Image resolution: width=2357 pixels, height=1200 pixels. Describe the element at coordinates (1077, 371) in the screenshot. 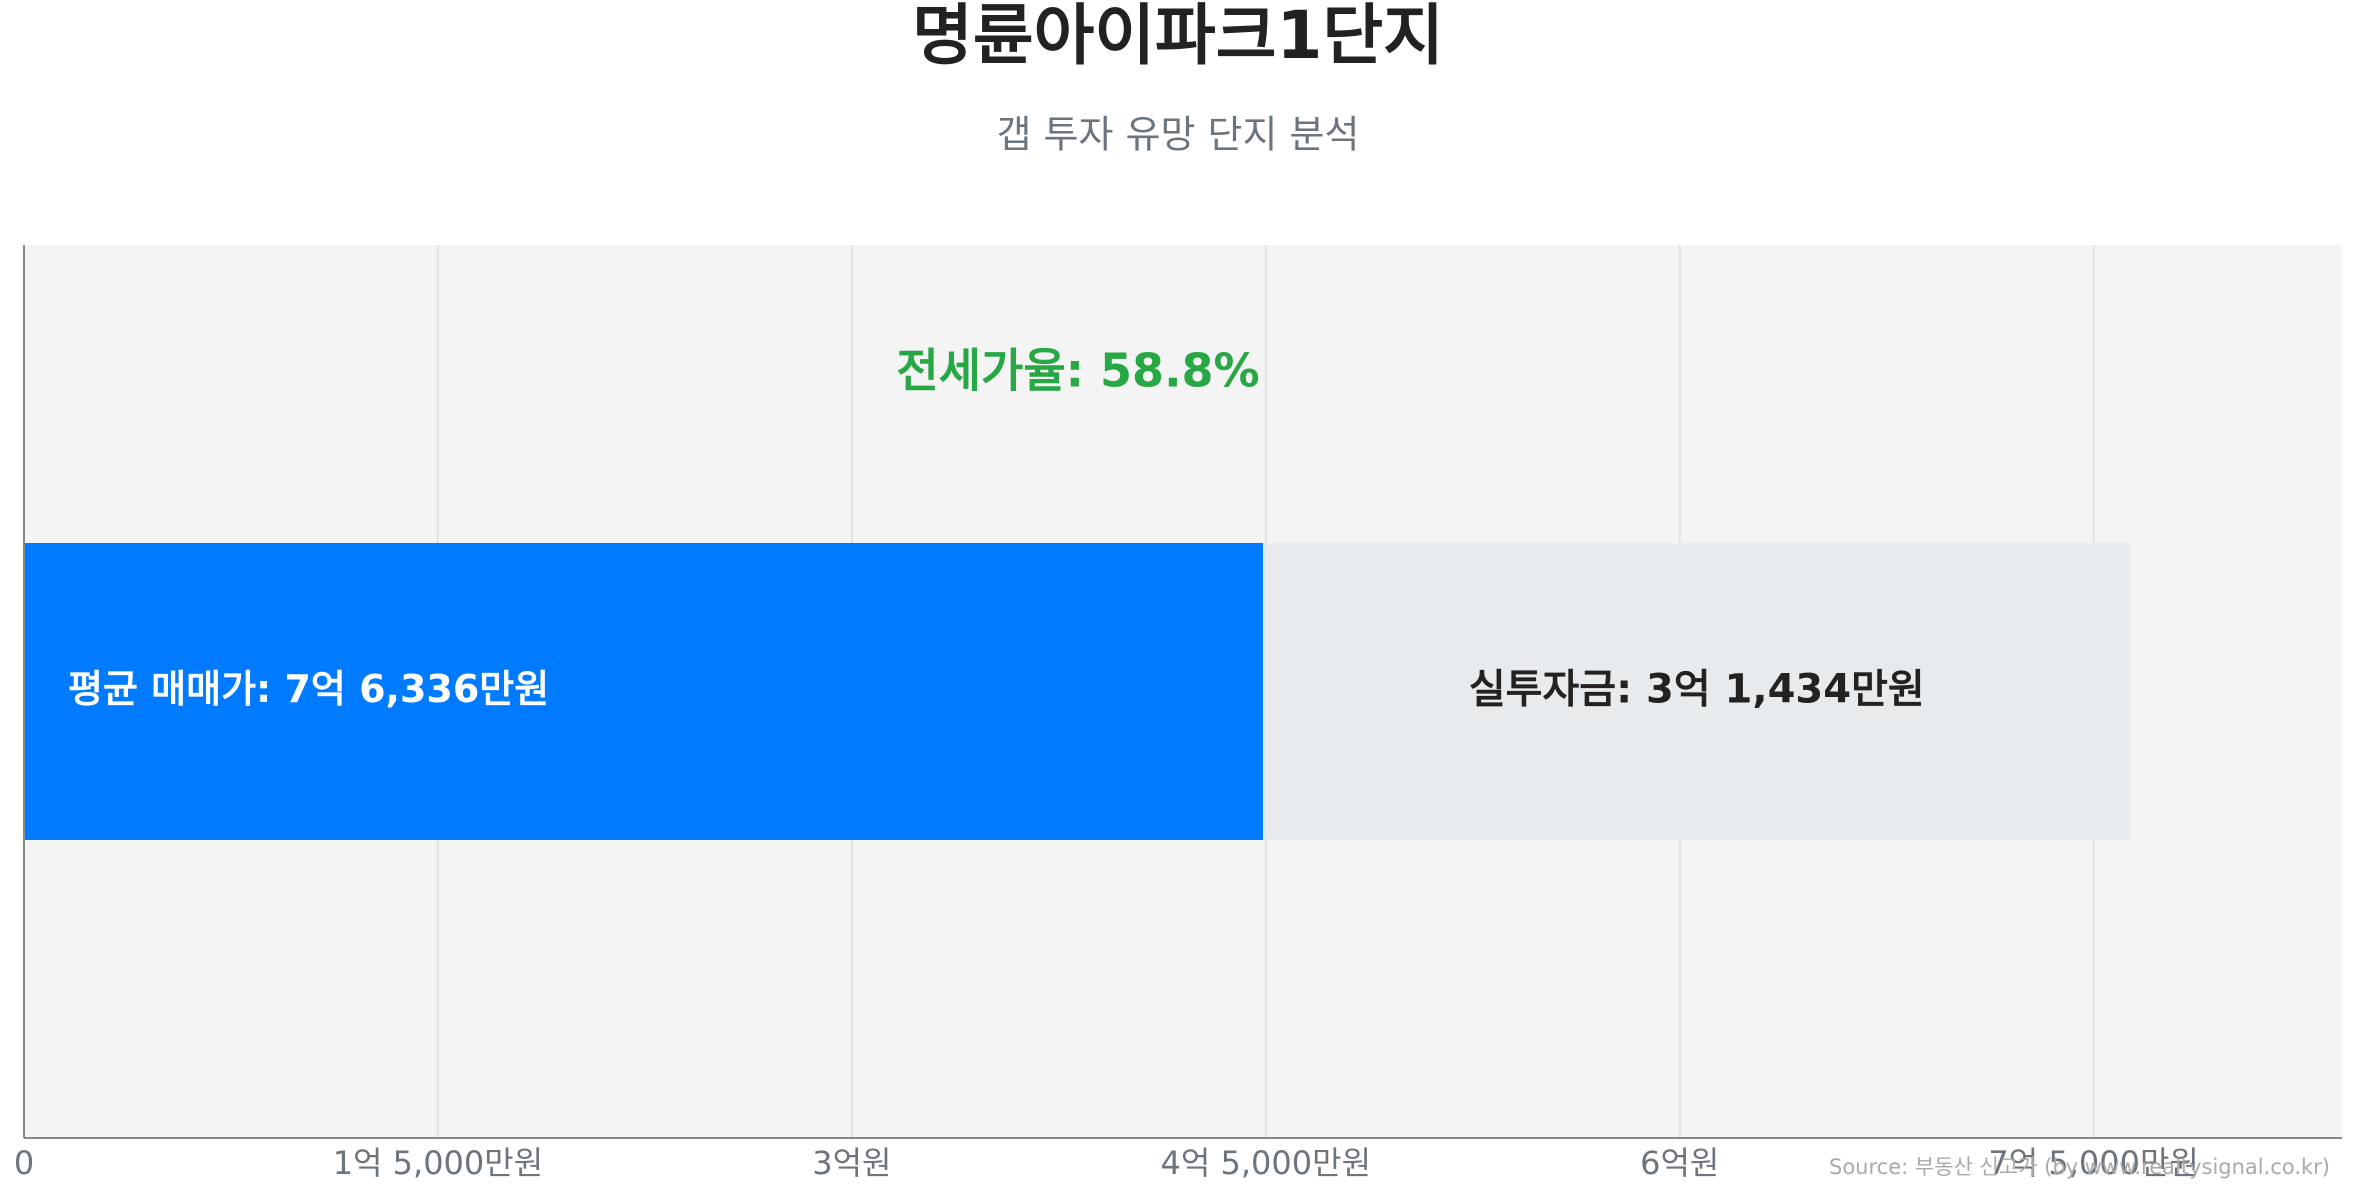

I see `annotation: 전세가율: 58.8%` at that location.